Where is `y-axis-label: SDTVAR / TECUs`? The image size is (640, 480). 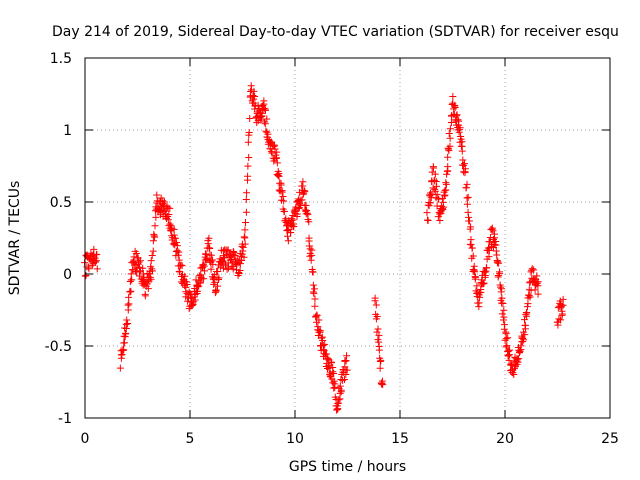 y-axis-label: SDTVAR / TECUs is located at coordinates (15, 238).